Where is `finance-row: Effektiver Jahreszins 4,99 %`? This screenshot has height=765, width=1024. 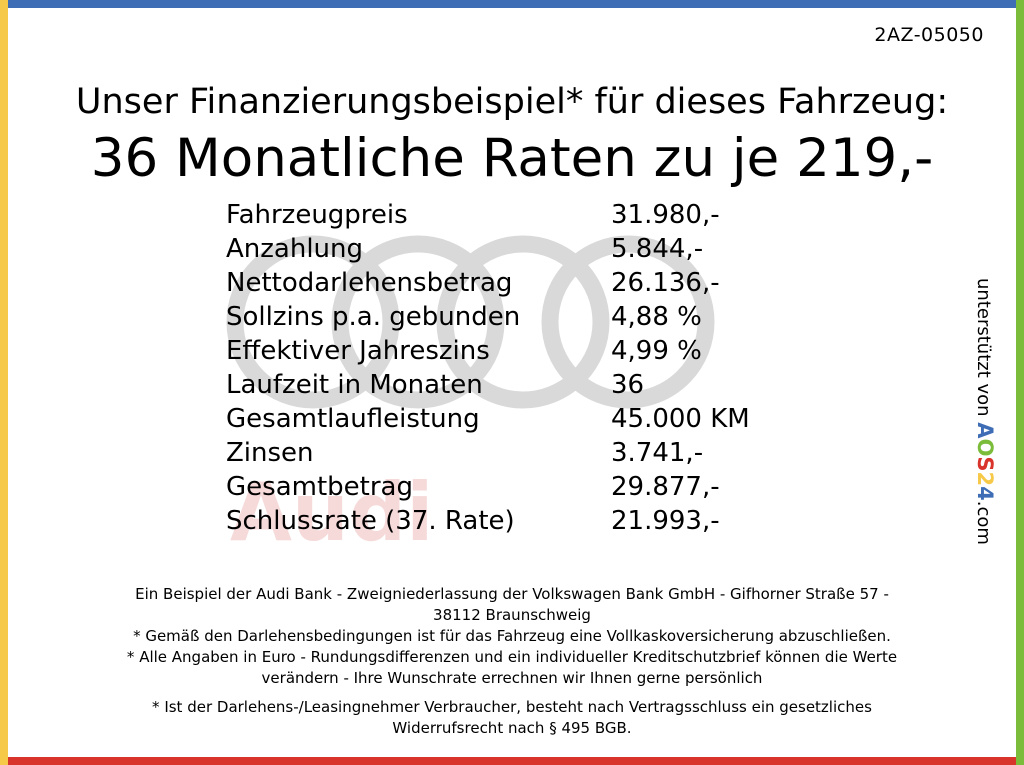
finance-row: Effektiver Jahreszins 4,99 % is located at coordinates (488, 351).